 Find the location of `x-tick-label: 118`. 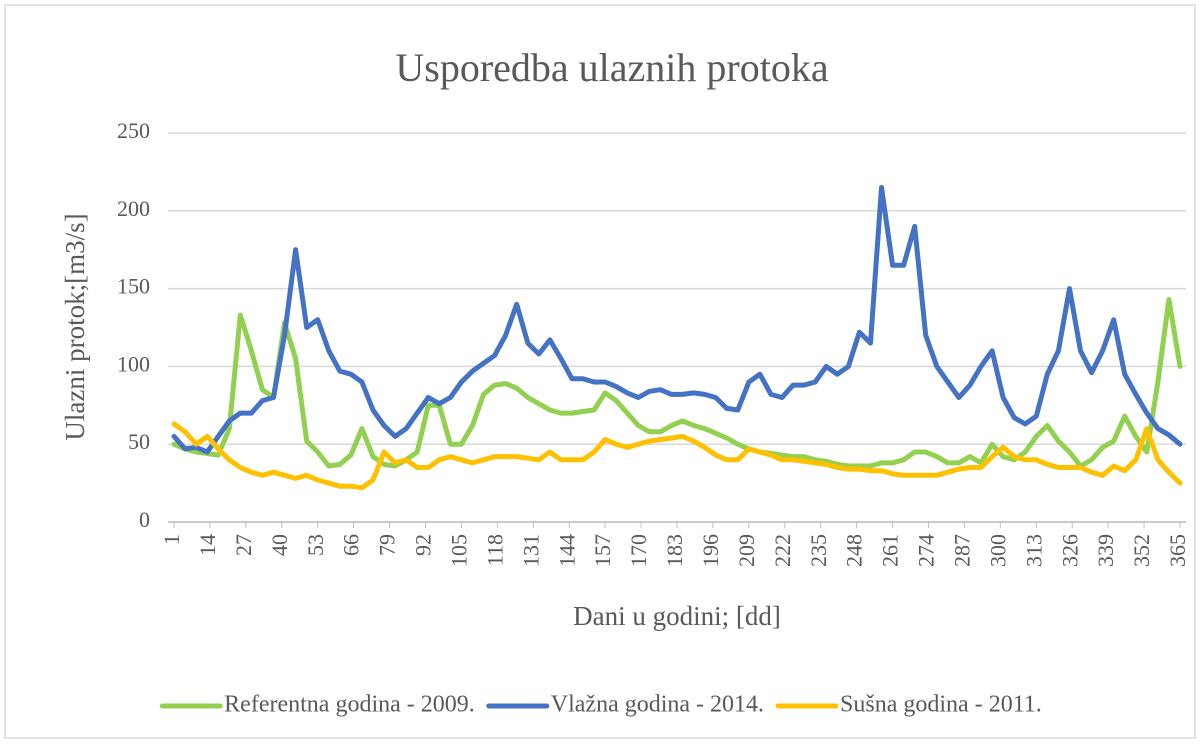

x-tick-label: 118 is located at coordinates (494, 550).